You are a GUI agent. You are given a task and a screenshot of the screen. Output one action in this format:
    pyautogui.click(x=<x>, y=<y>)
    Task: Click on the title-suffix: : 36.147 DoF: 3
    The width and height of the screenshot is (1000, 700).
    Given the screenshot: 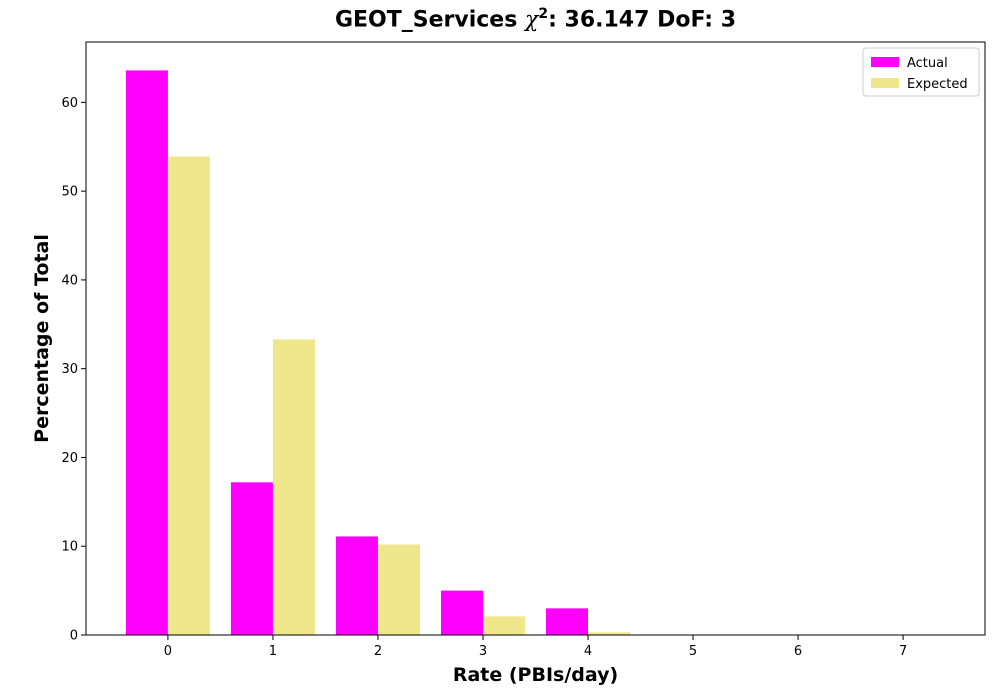 What is the action you would take?
    pyautogui.click(x=642, y=20)
    